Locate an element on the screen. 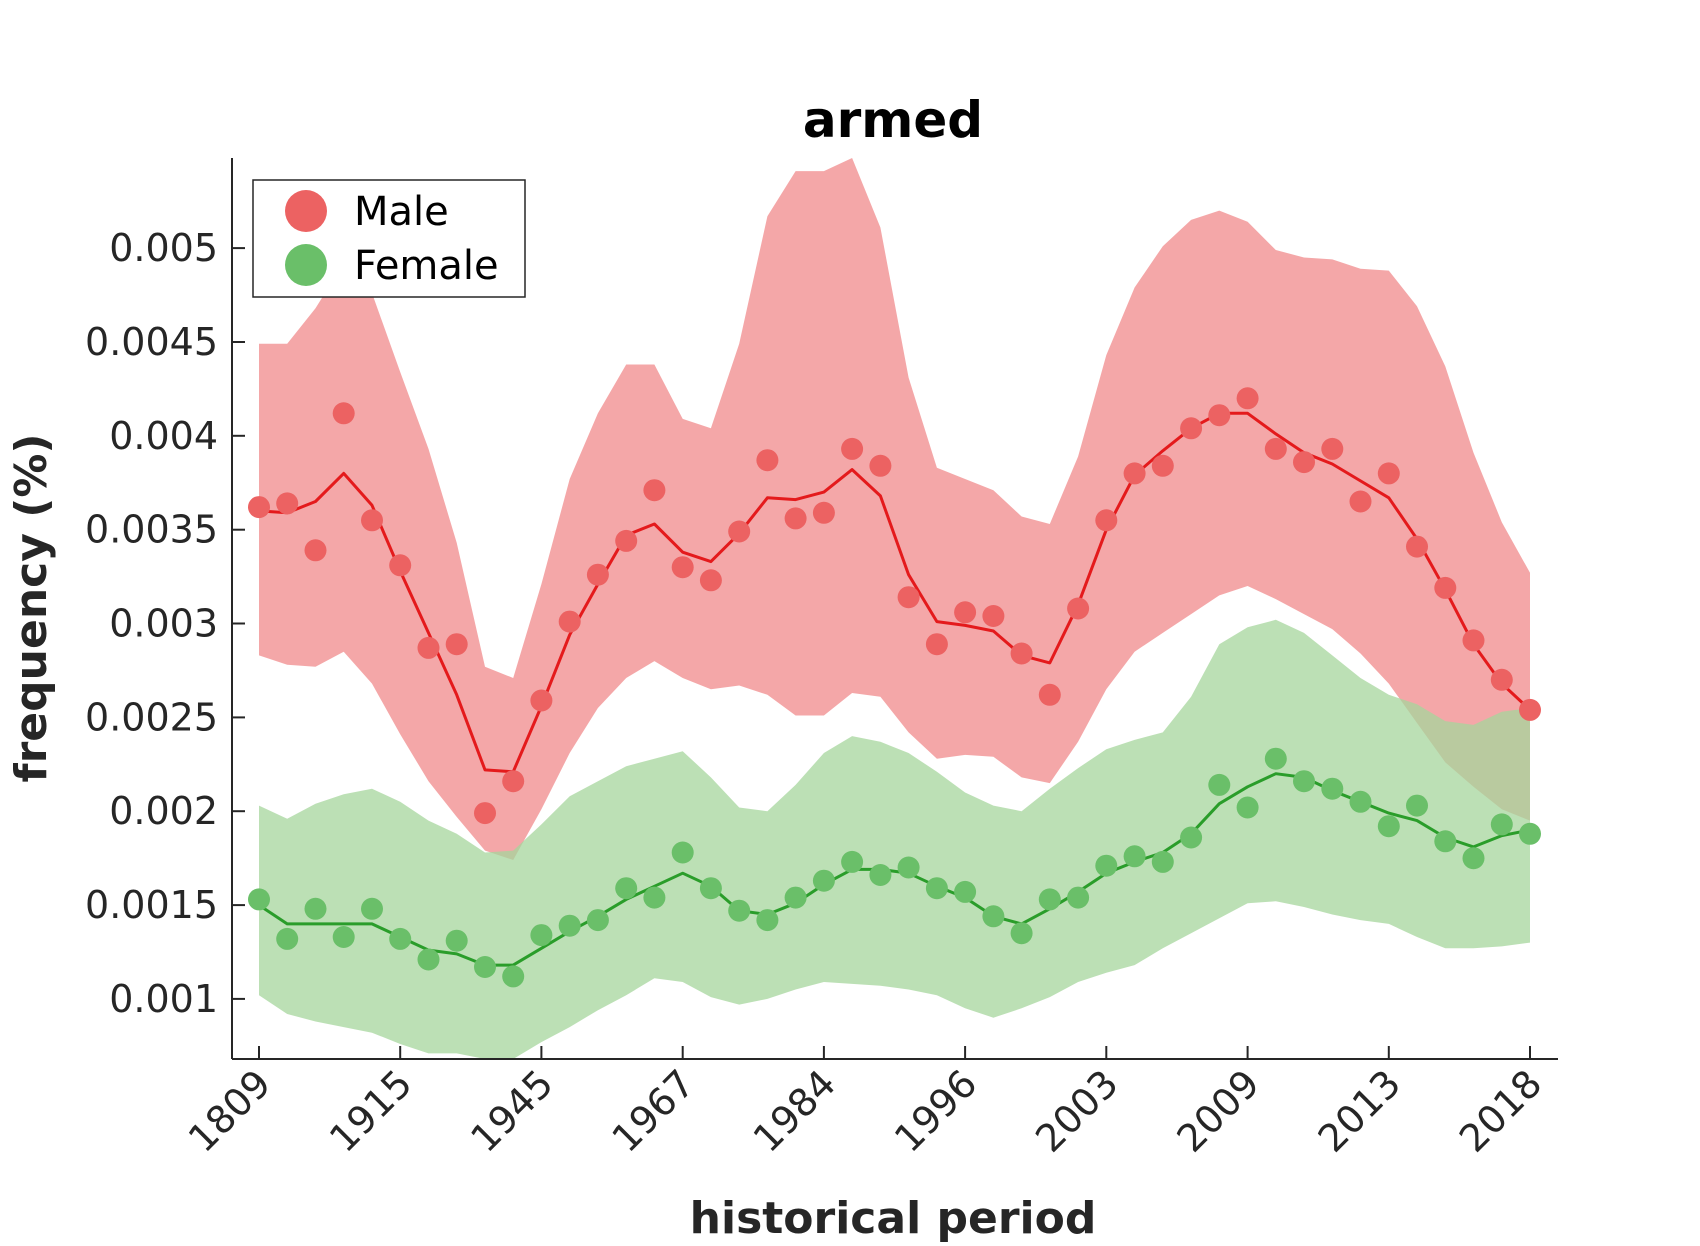  female-trend-line is located at coordinates (894, 869).